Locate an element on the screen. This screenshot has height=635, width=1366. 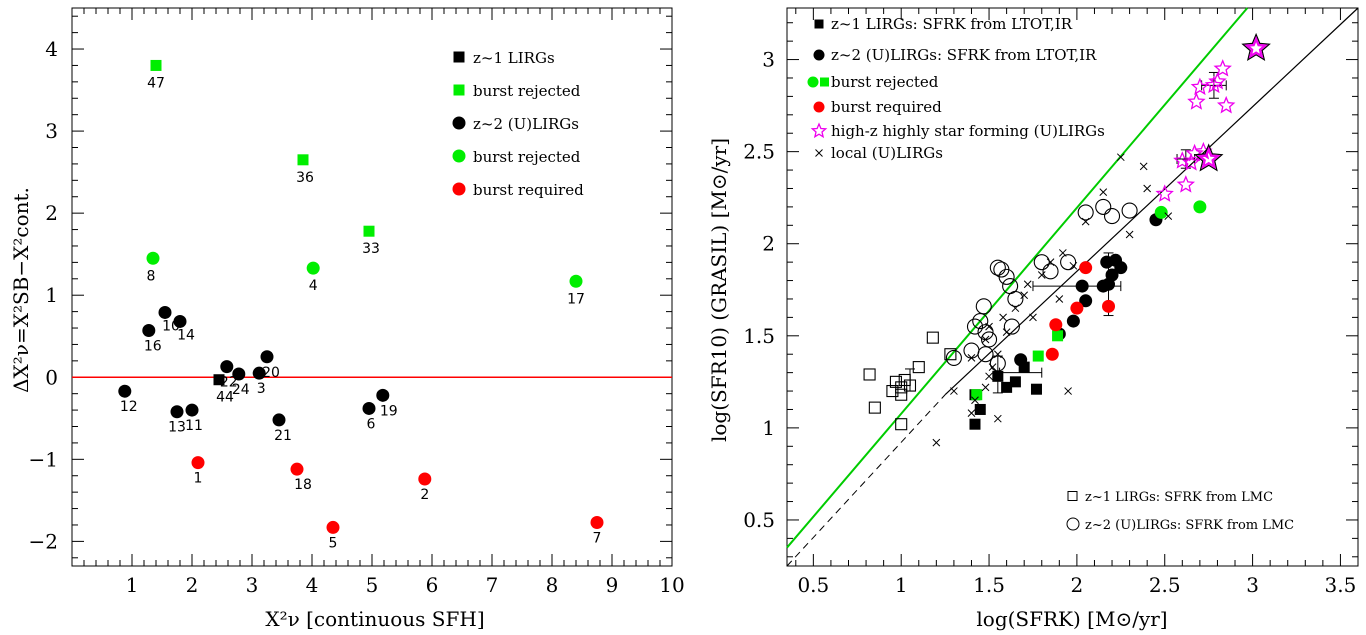
y-tick-label: 2.5 is located at coordinates (759, 152).